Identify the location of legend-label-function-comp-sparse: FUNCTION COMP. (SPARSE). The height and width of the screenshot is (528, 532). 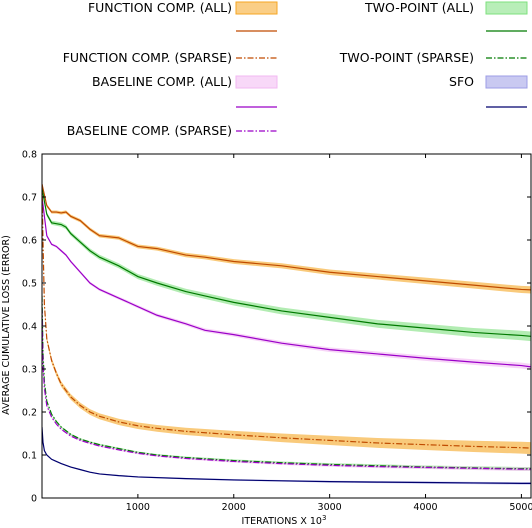
(147, 57).